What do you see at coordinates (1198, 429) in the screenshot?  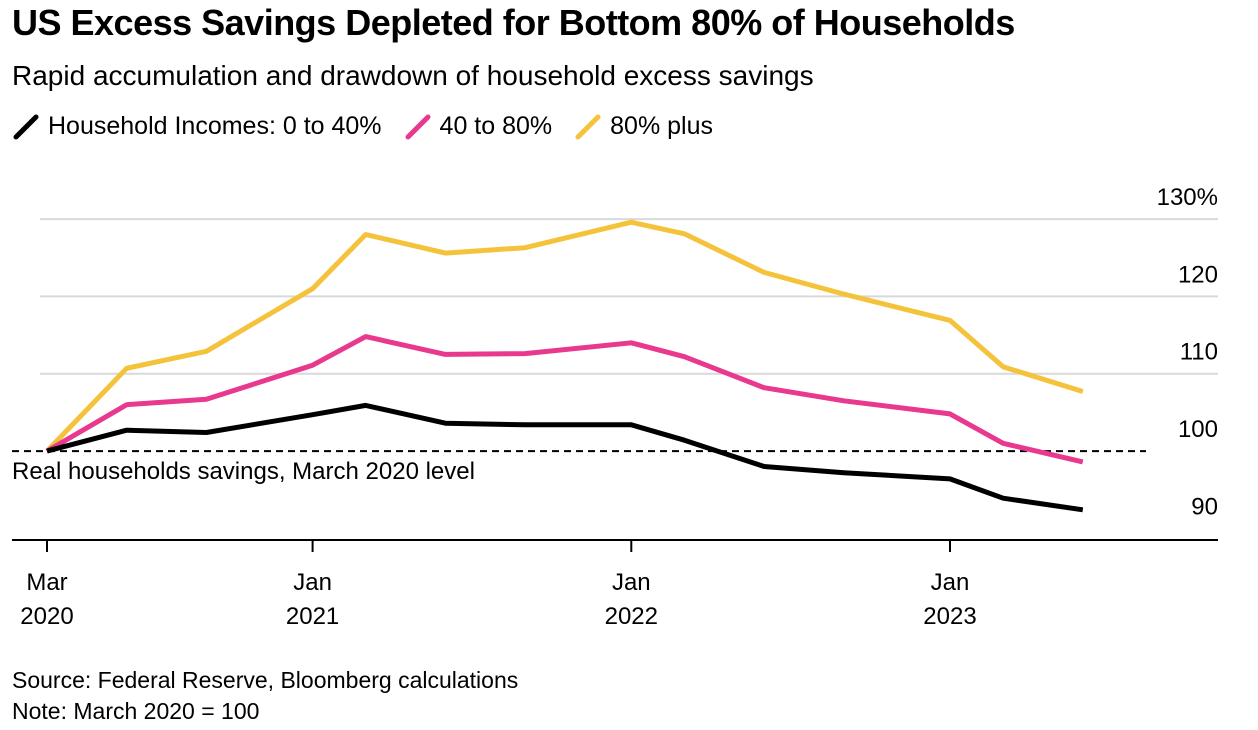 I see `y-tick-label-100: 100` at bounding box center [1198, 429].